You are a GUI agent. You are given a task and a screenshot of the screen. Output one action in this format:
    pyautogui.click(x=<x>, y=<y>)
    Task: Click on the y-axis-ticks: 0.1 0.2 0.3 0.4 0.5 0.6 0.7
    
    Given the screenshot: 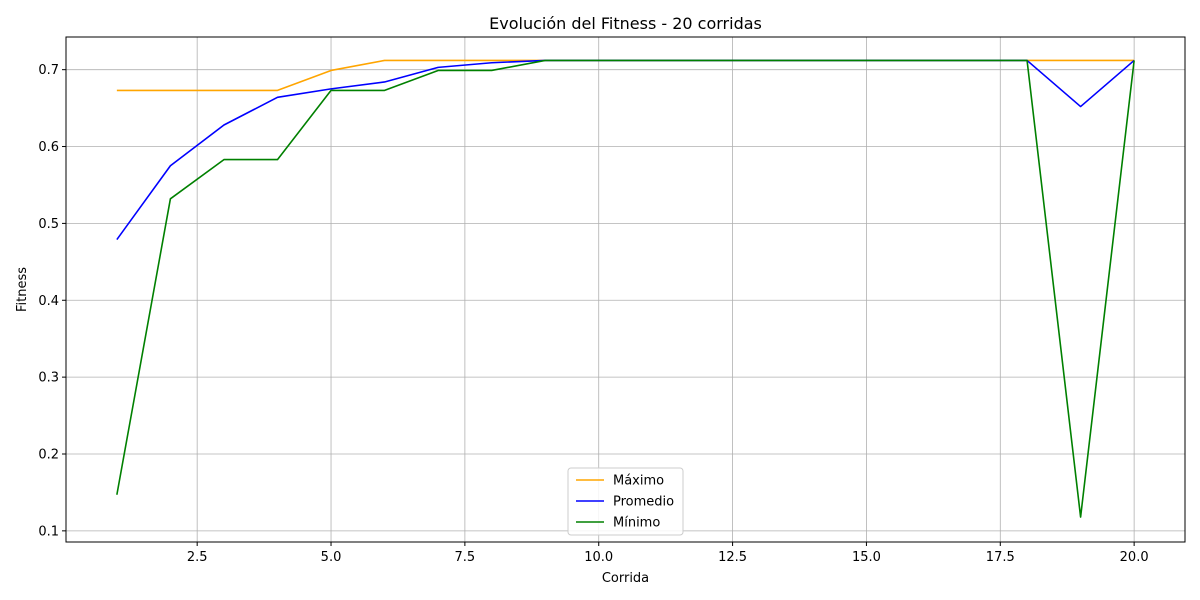 What is the action you would take?
    pyautogui.click(x=52, y=301)
    